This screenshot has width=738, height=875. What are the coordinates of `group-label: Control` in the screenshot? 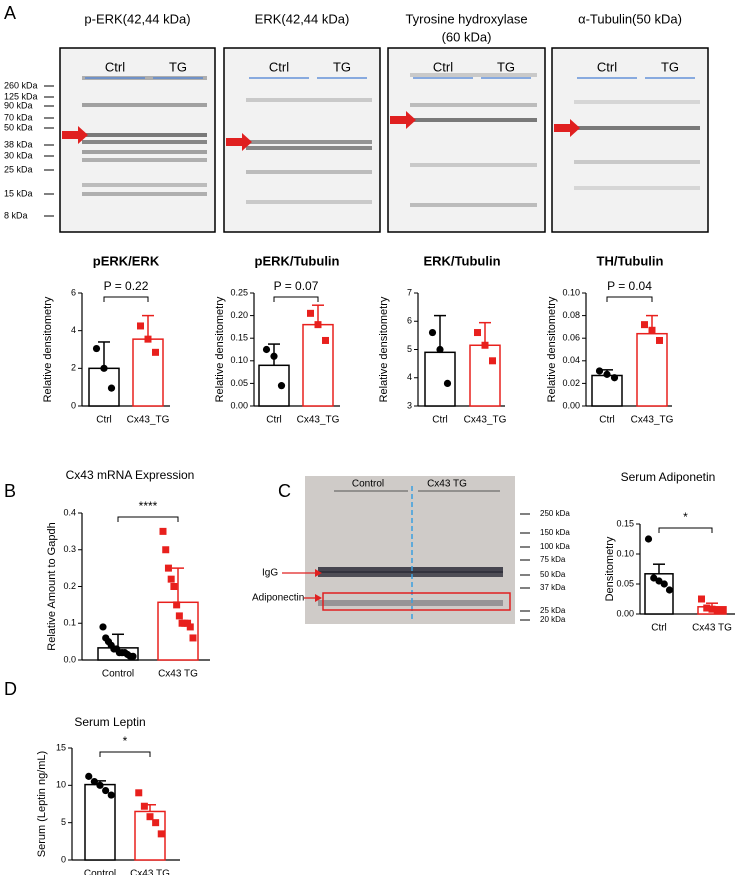 It's located at (368, 484).